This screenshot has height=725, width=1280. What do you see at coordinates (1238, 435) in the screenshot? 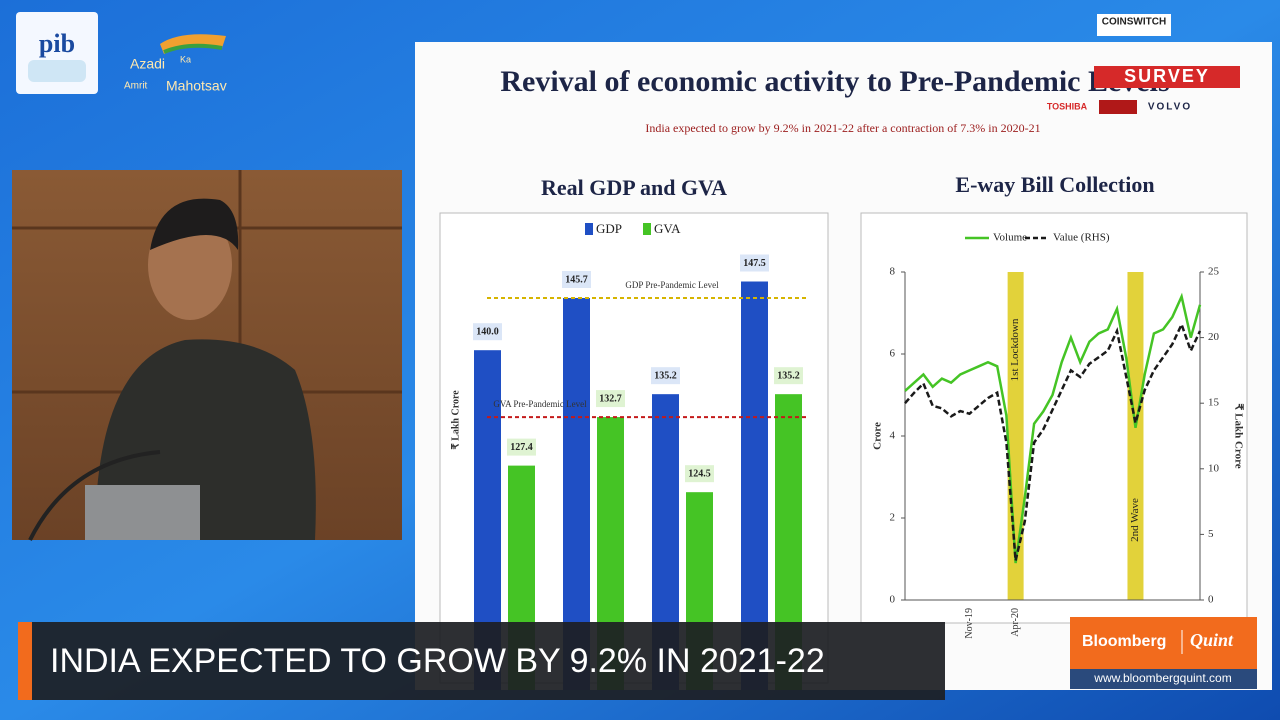
I see `y2-axis-label: ₹ Lakh Crore` at bounding box center [1238, 435].